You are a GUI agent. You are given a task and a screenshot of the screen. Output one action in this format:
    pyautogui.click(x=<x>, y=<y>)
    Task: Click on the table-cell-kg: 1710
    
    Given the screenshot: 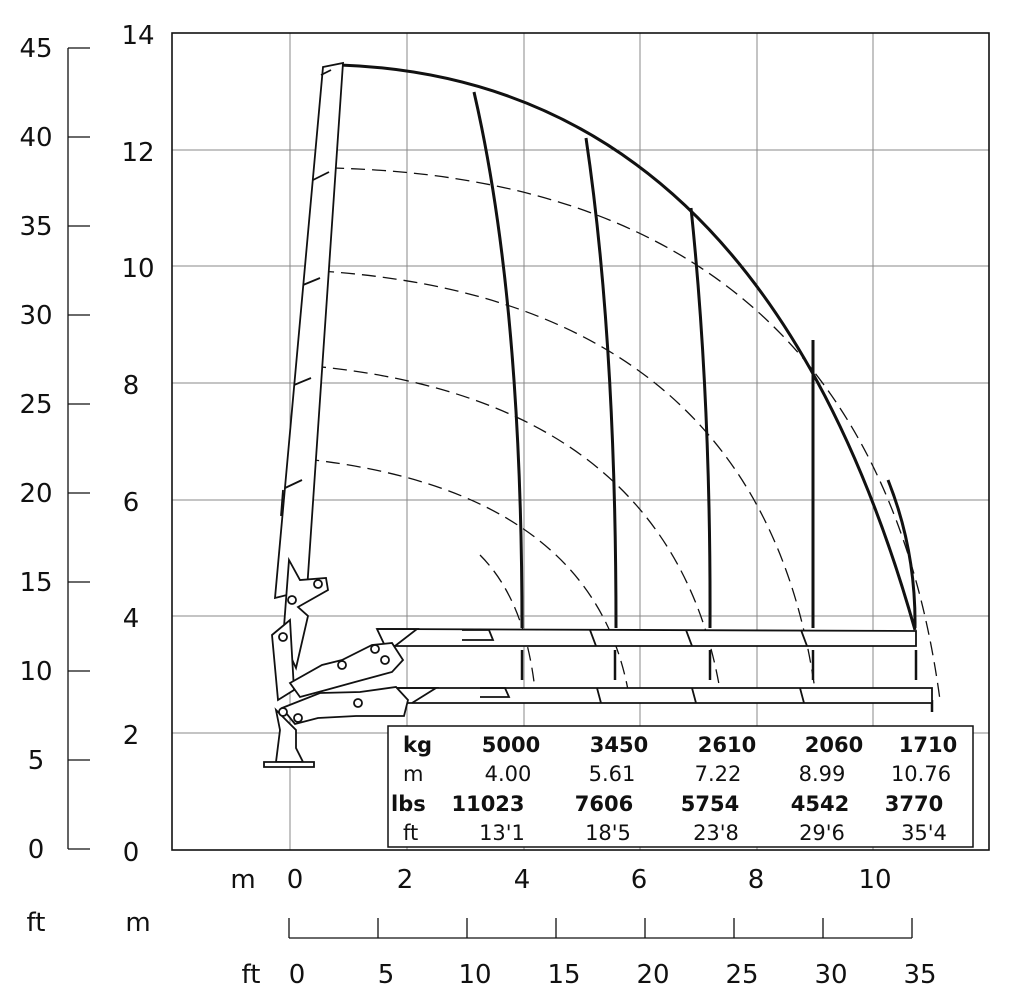 What is the action you would take?
    pyautogui.click(x=928, y=745)
    